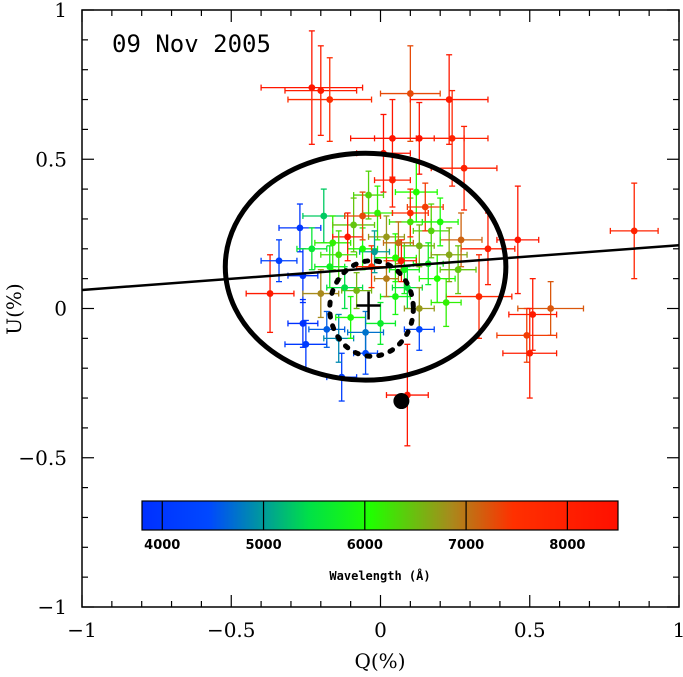 This screenshot has height=677, width=683. What do you see at coordinates (14, 308) in the screenshot?
I see `y-axis-title: U(%)` at bounding box center [14, 308].